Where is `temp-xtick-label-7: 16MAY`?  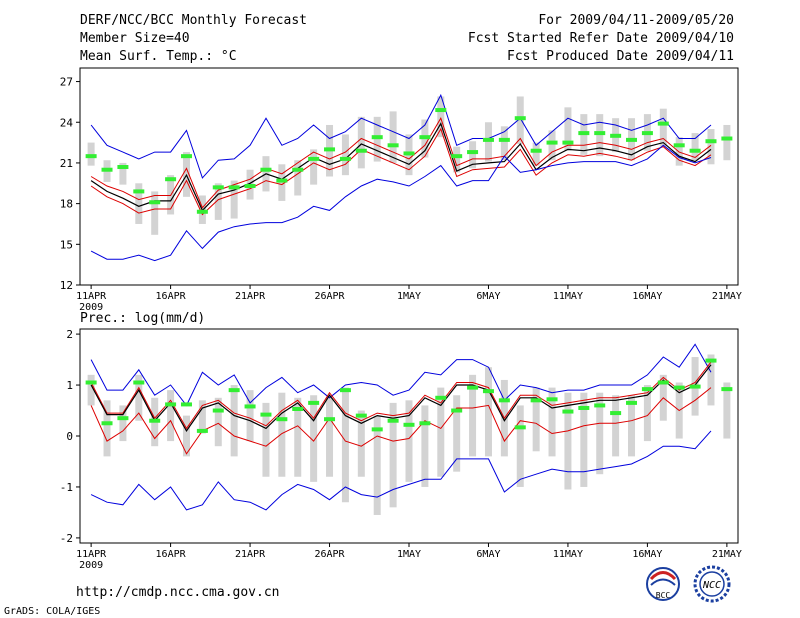 temp-xtick-label-7: 16MAY is located at coordinates (647, 296).